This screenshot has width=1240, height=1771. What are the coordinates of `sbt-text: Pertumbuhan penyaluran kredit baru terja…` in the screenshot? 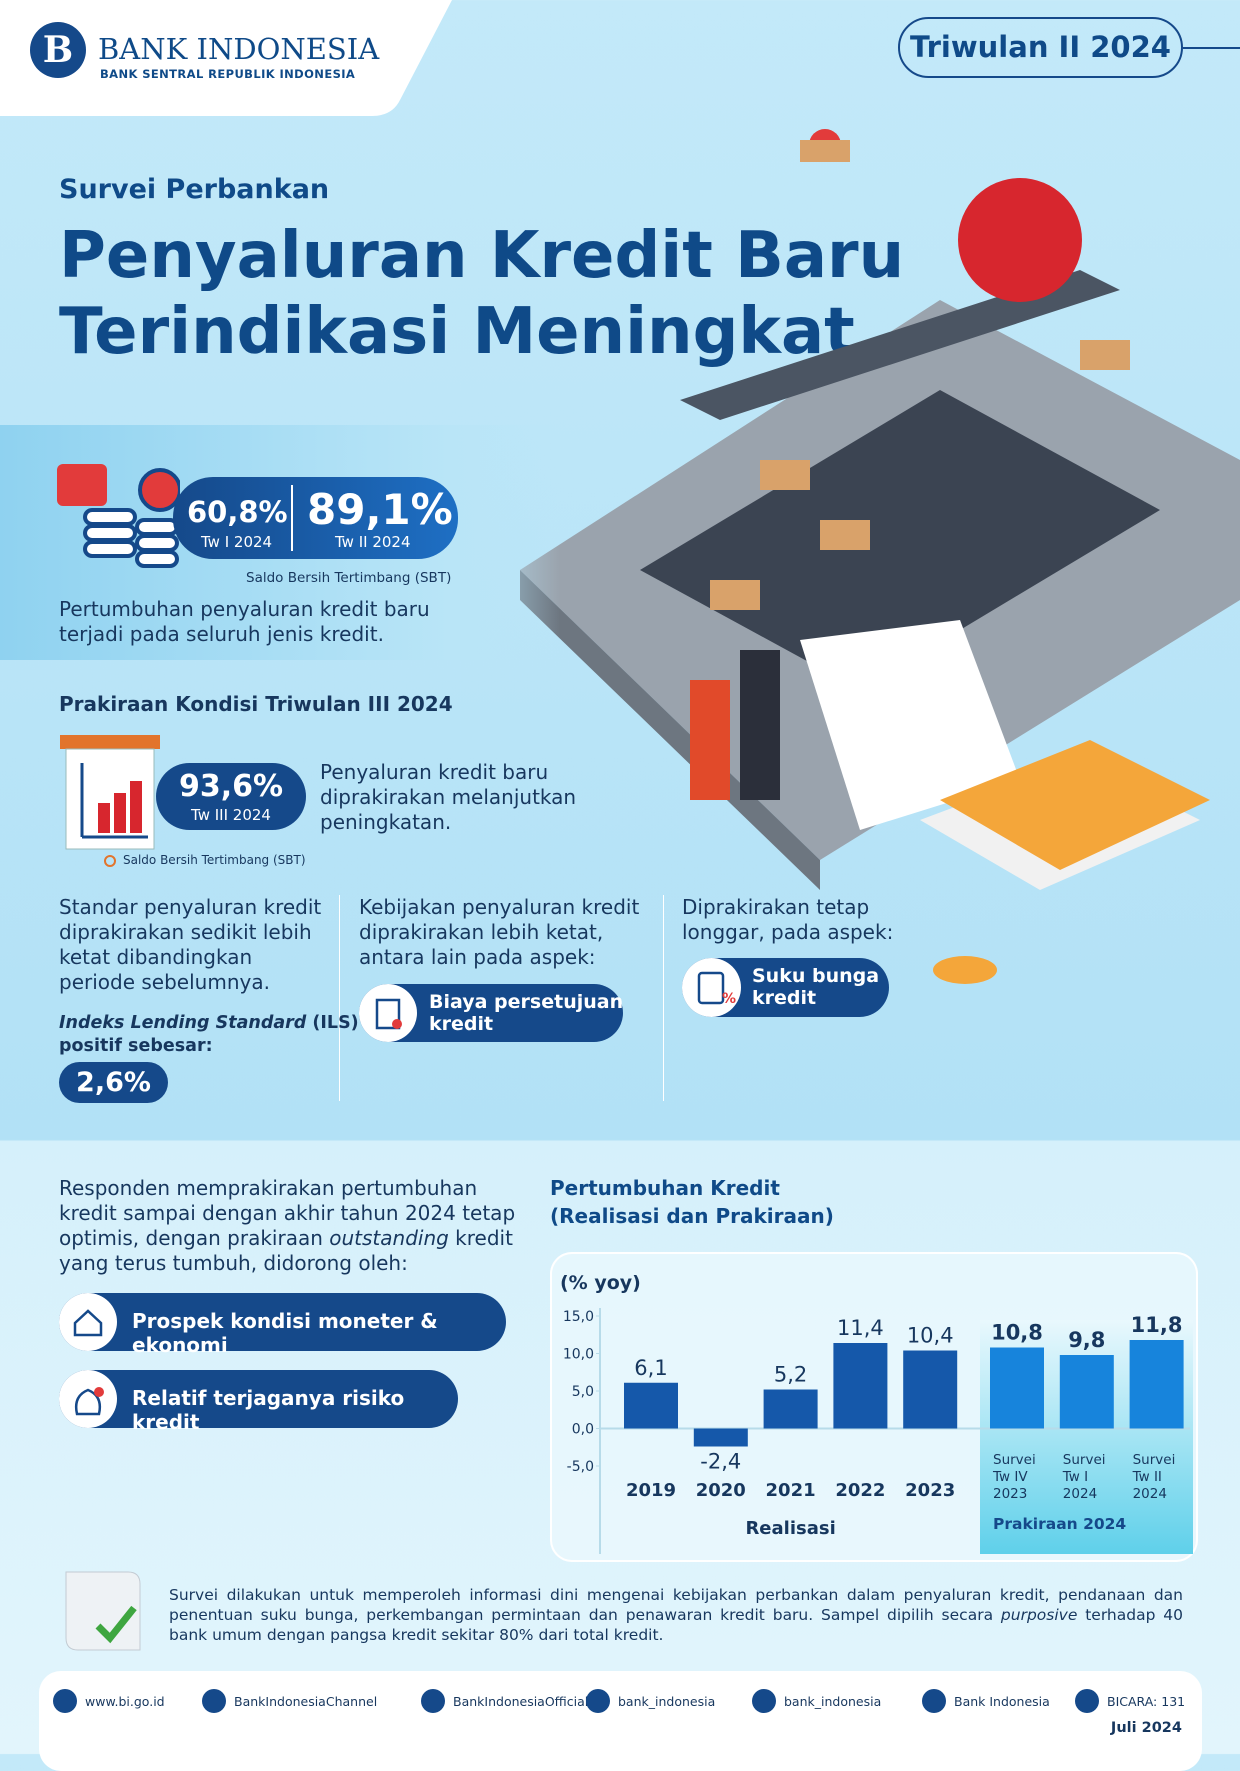 It's located at (244, 622).